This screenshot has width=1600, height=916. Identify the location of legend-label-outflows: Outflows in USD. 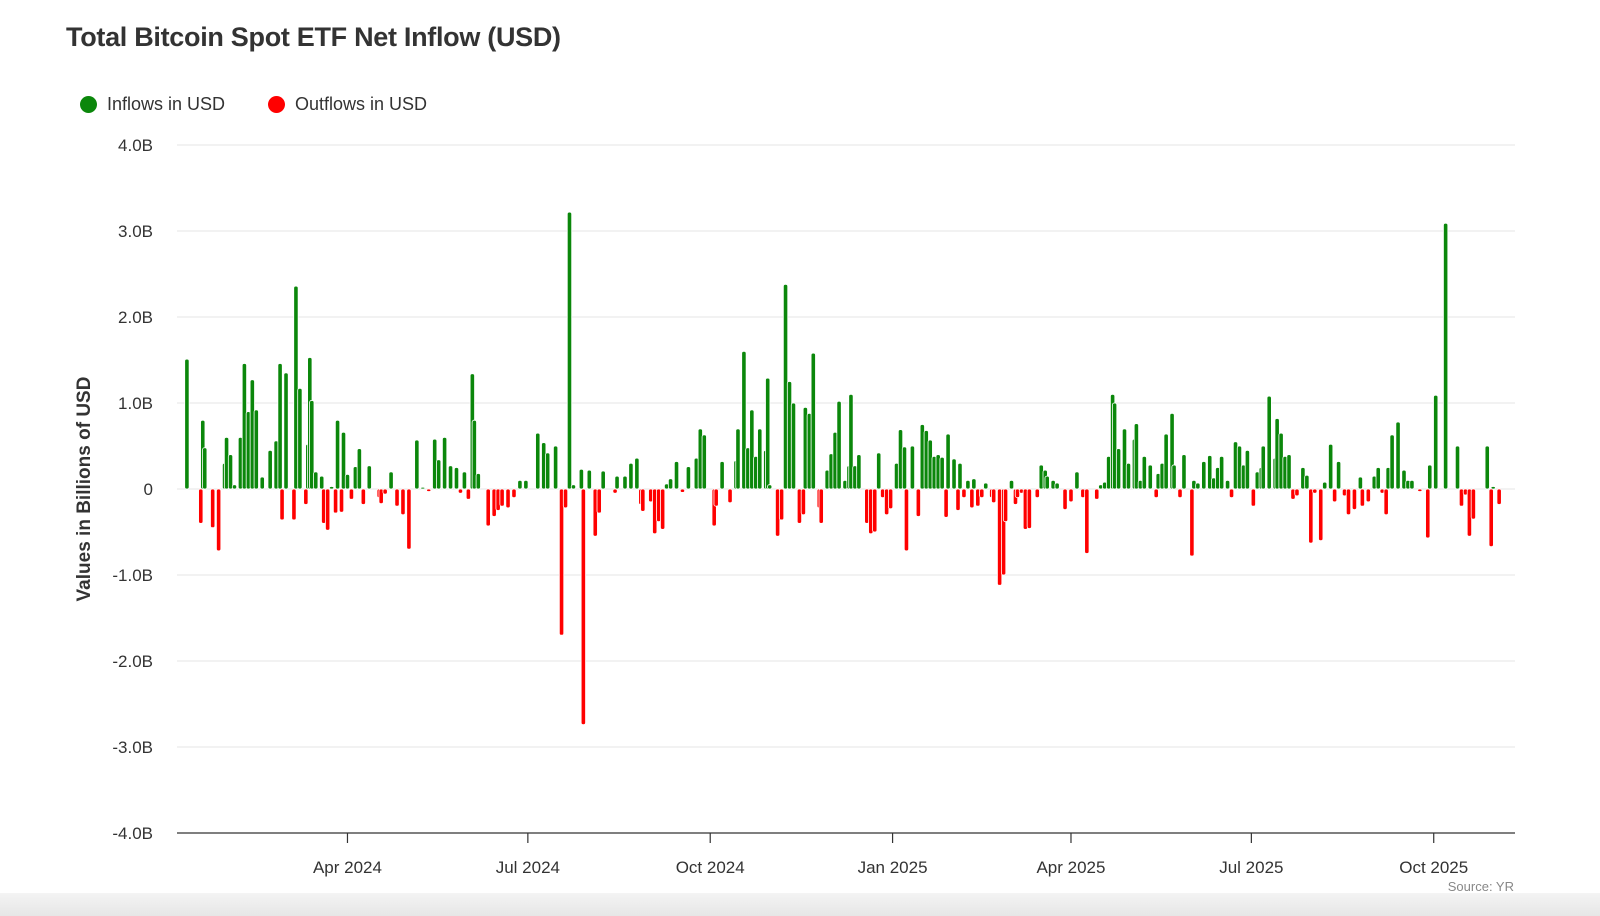
(361, 104).